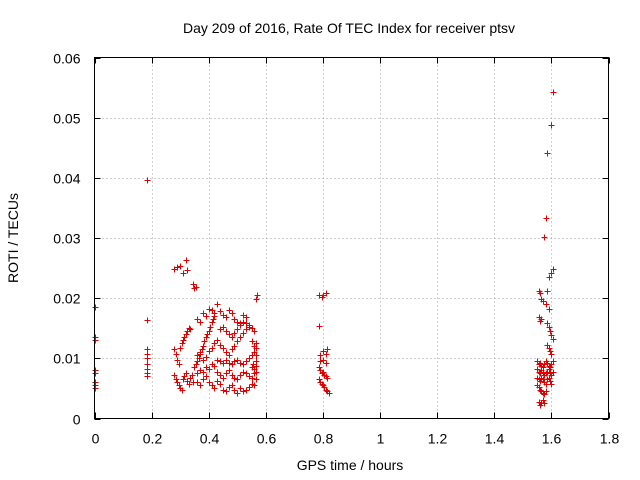 This screenshot has width=640, height=480. I want to click on y-tick-label: 0.03, so click(66, 239).